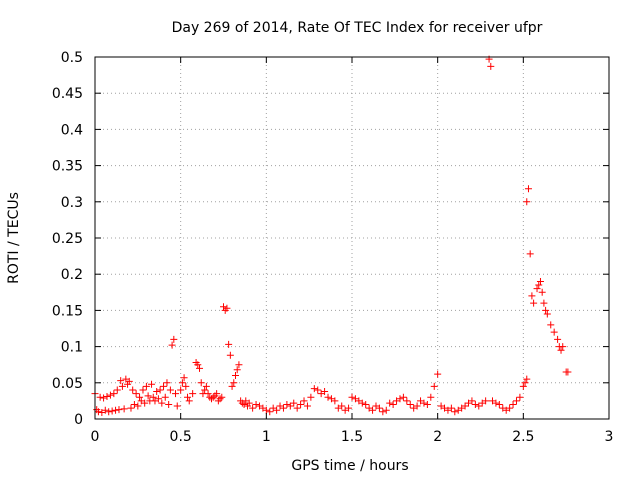 This screenshot has width=640, height=480. What do you see at coordinates (67, 384) in the screenshot?
I see `y-tick-label: 0.05` at bounding box center [67, 384].